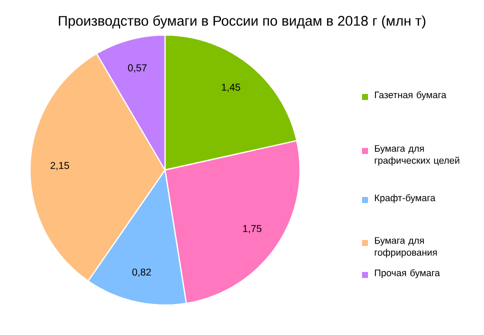 This screenshot has height=335, width=484. What do you see at coordinates (60, 166) in the screenshot?
I see `data-label: 2,15` at bounding box center [60, 166].